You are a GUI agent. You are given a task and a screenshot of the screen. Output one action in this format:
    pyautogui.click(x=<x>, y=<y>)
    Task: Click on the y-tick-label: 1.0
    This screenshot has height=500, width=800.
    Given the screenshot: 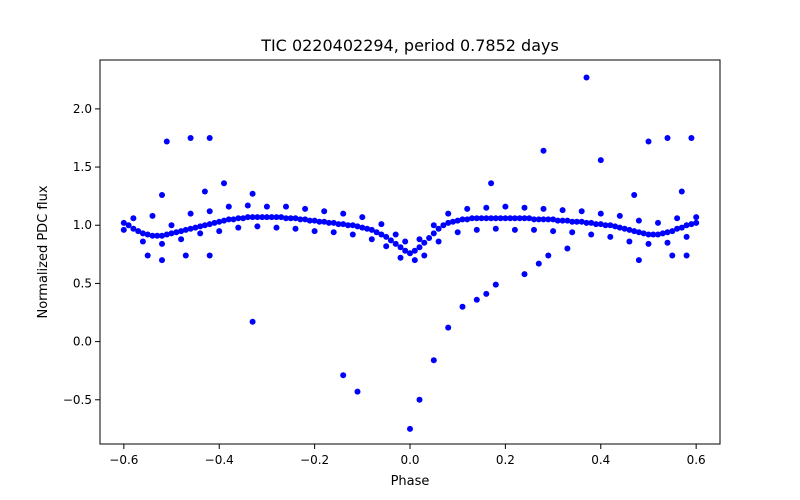 What is the action you would take?
    pyautogui.click(x=82, y=225)
    